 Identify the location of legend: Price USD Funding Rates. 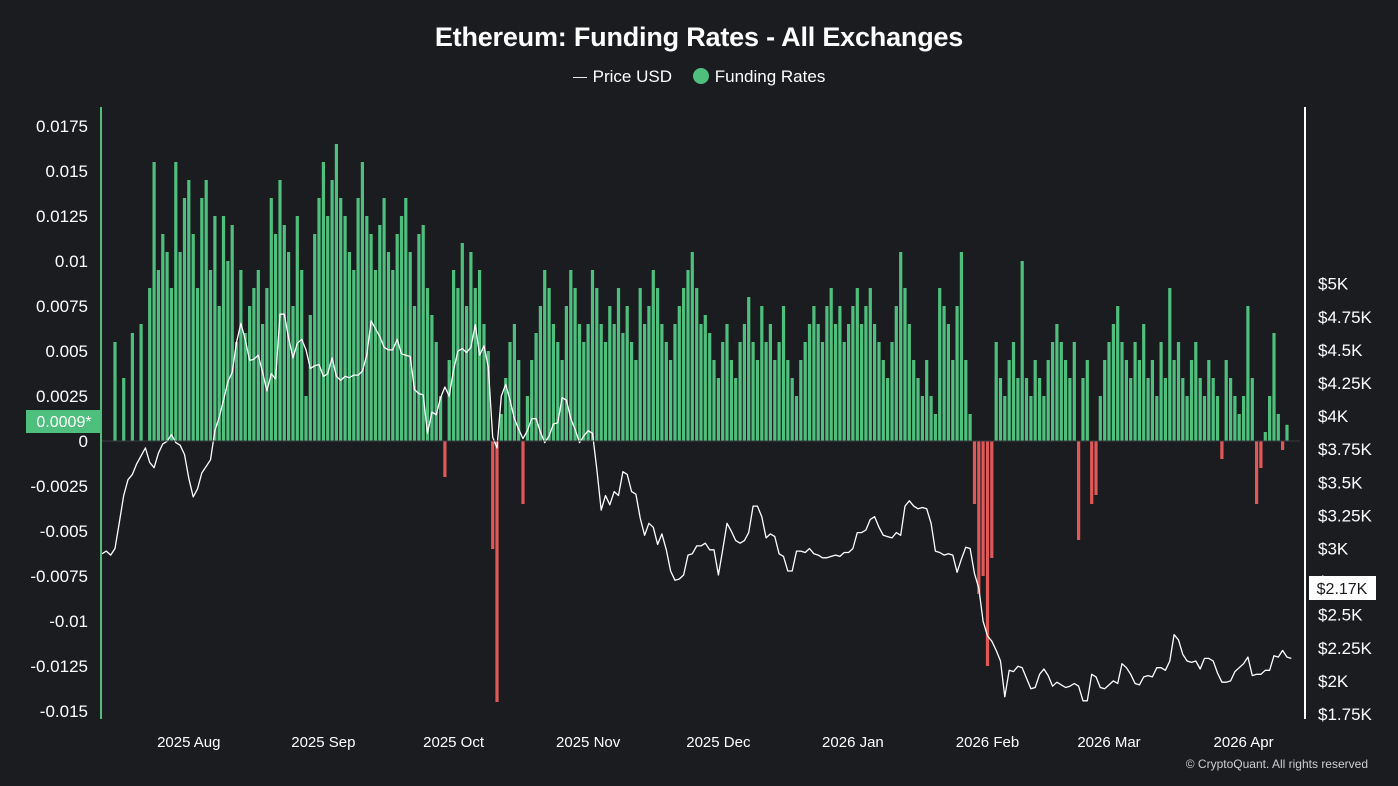
(699, 76).